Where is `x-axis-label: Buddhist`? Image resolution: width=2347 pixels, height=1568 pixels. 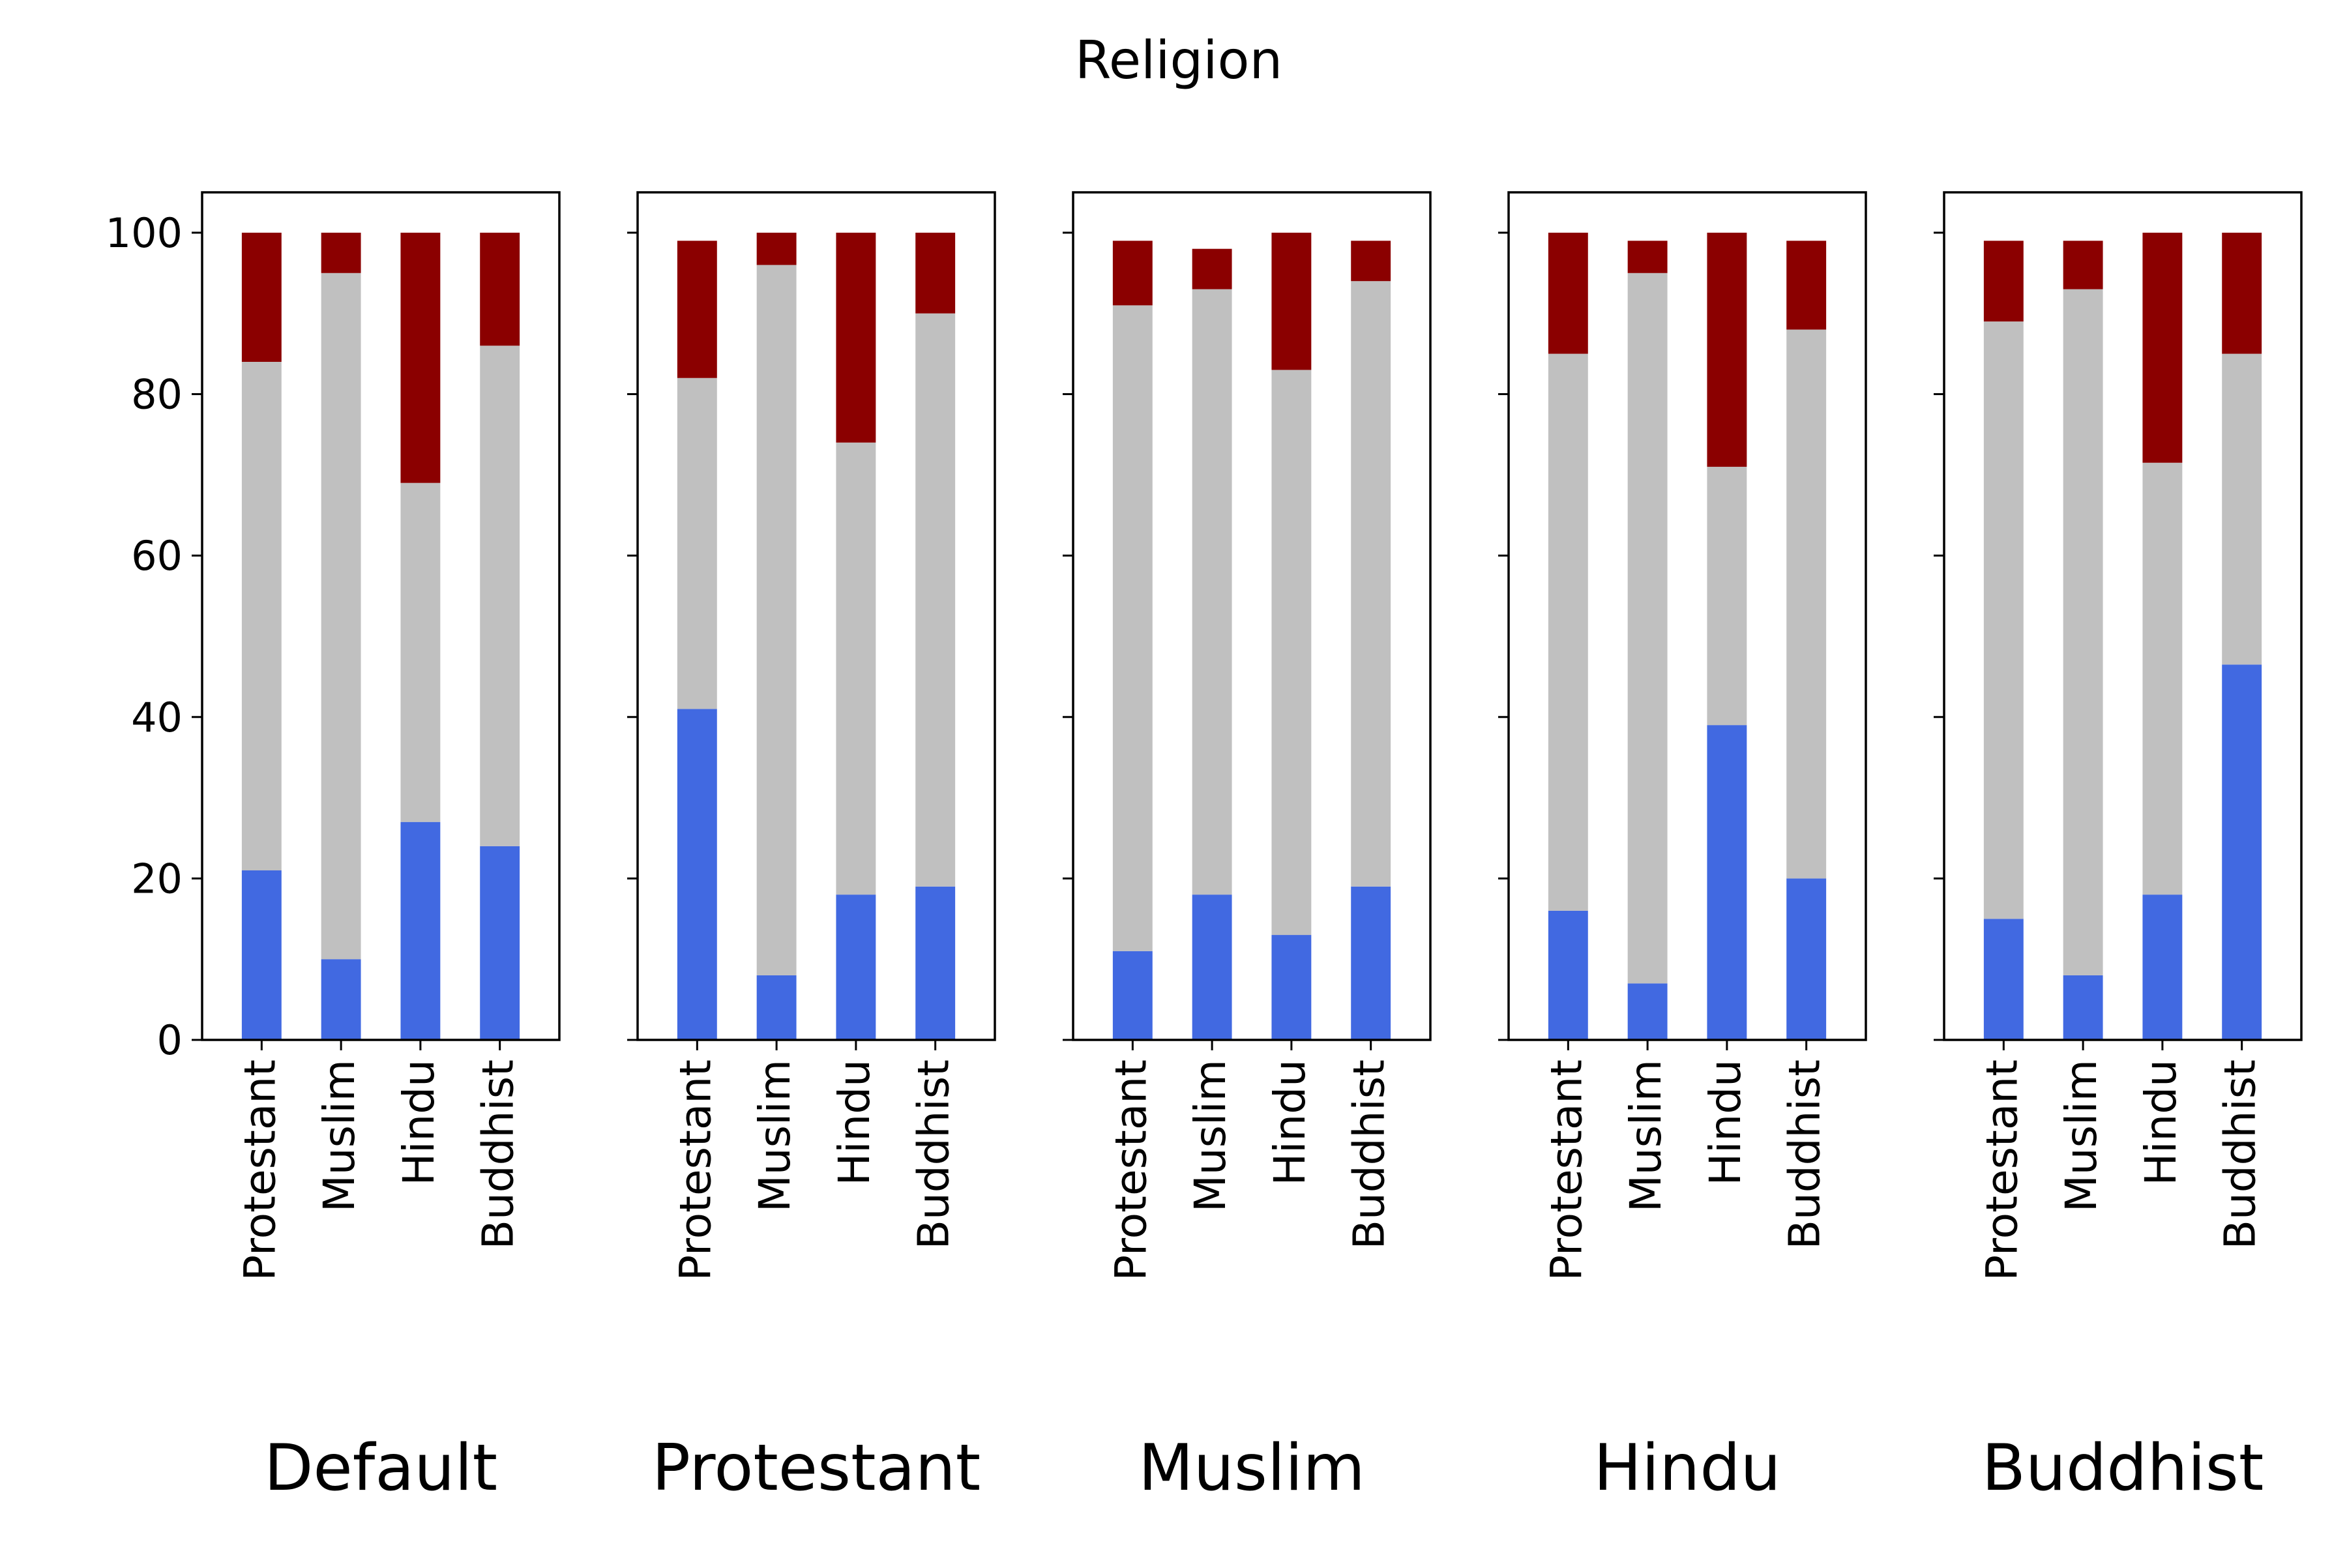 x-axis-label: Buddhist is located at coordinates (2123, 1468).